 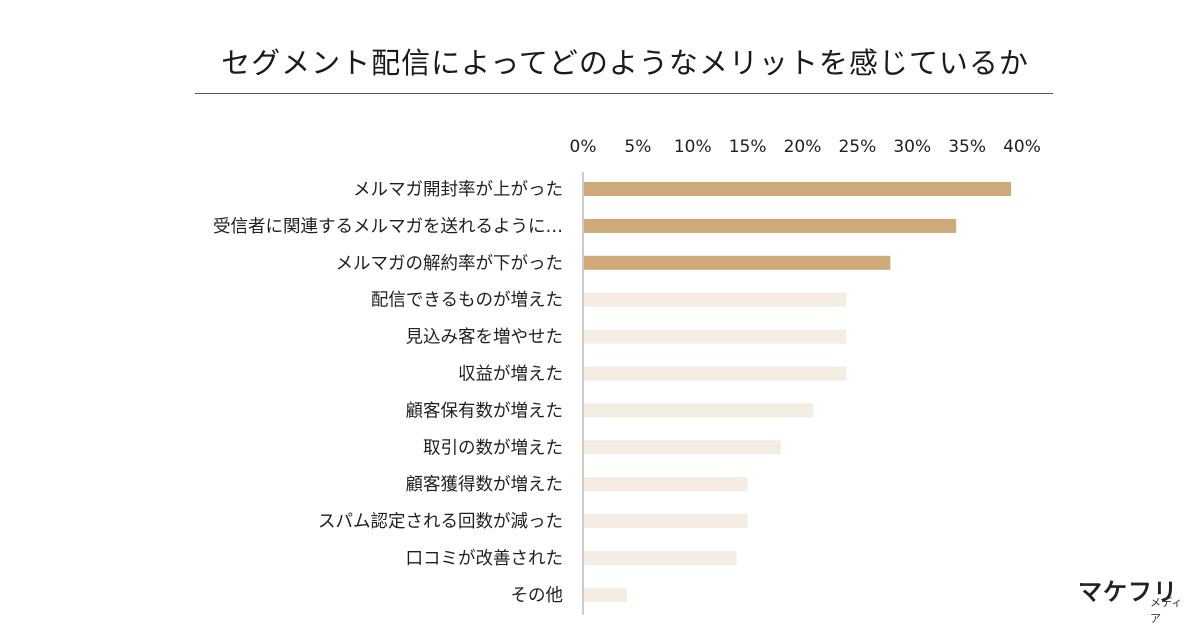 I want to click on category-label: 収益が増えた, so click(x=510, y=375).